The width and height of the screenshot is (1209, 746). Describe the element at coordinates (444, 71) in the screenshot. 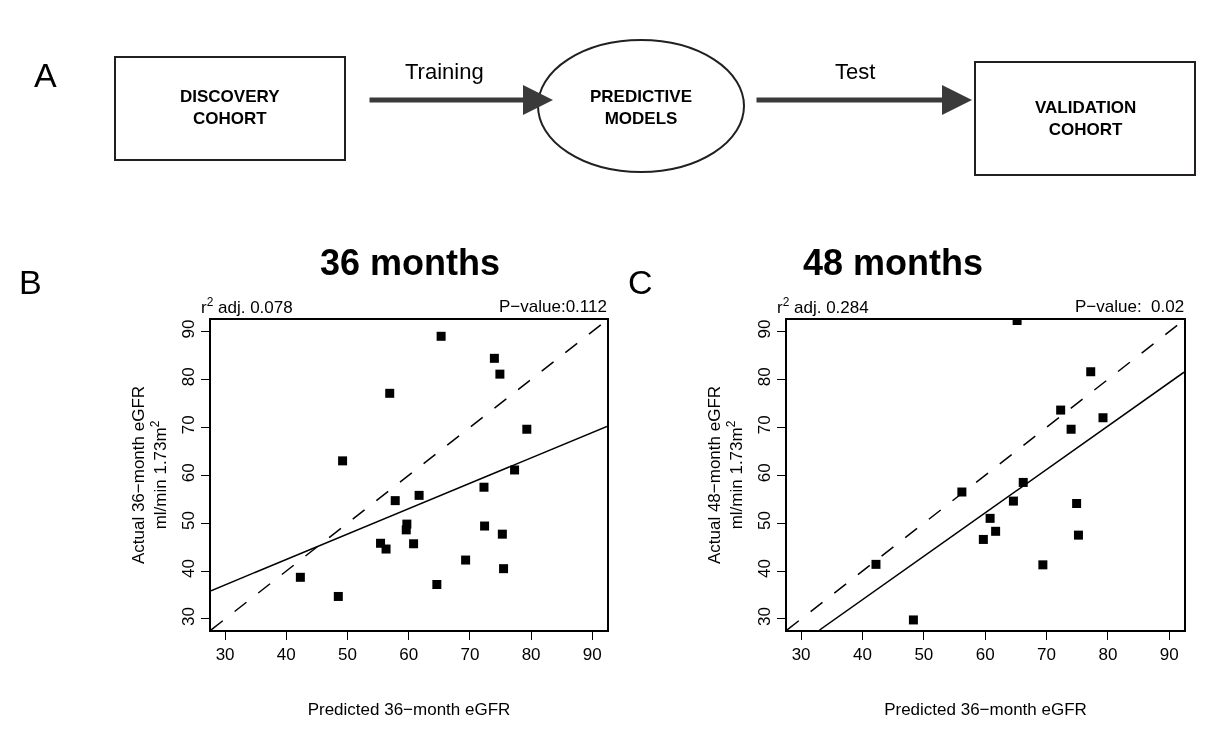

I see `text: Training` at that location.